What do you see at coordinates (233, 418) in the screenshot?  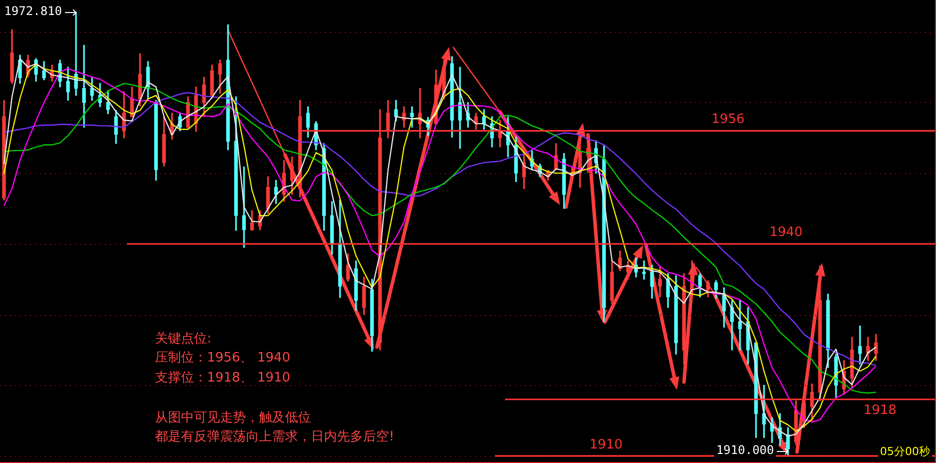 I see `annotation: 从图中可见走势，触及低位` at bounding box center [233, 418].